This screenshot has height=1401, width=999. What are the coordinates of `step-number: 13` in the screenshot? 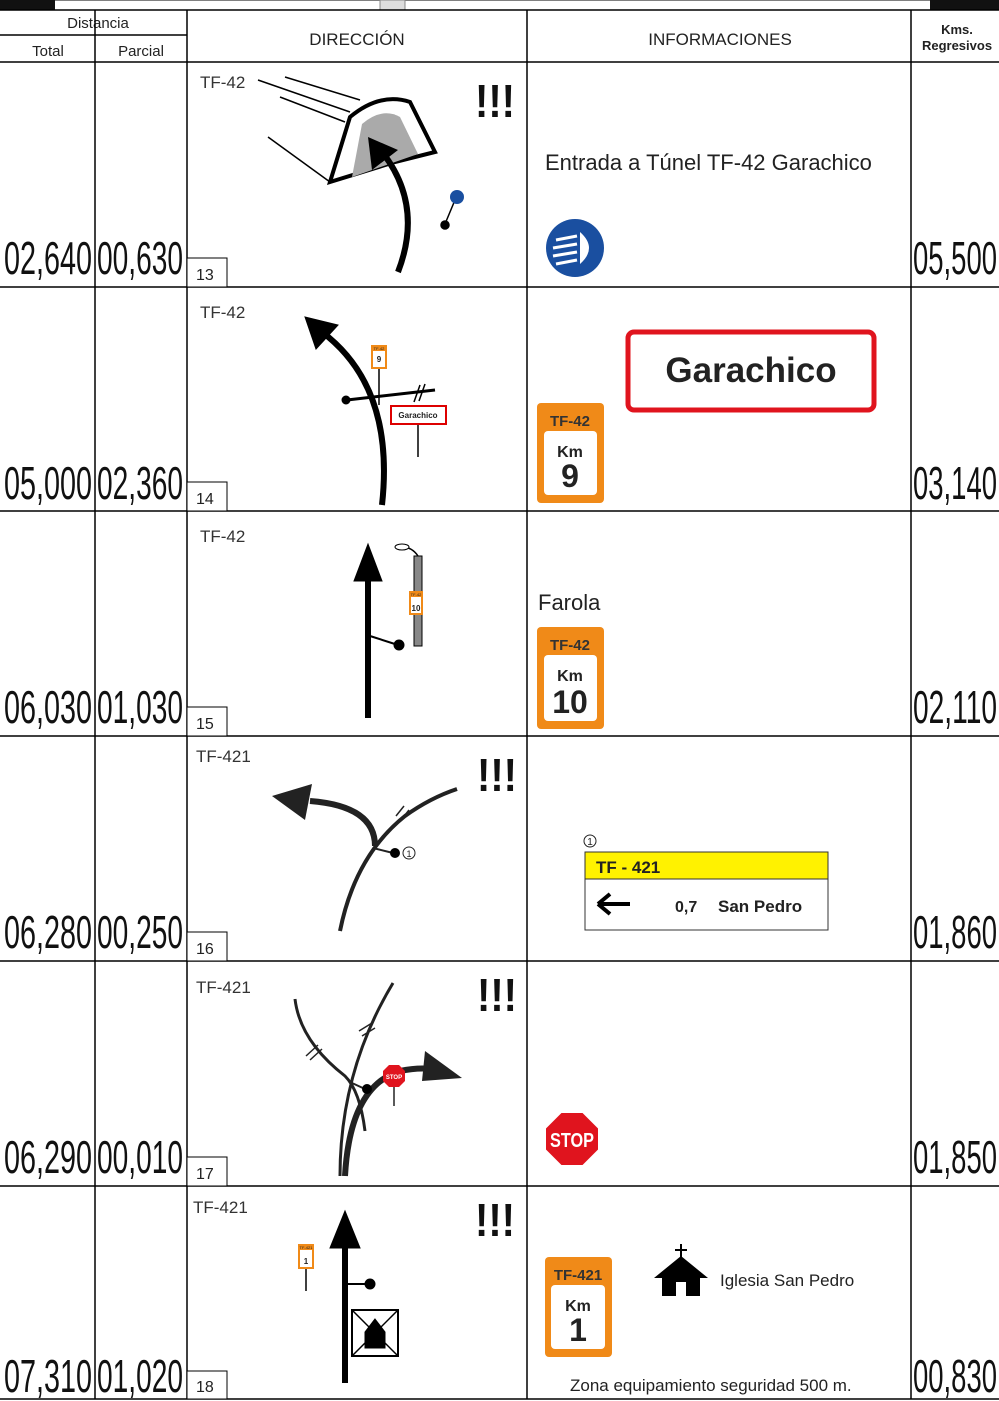 It's located at (205, 275).